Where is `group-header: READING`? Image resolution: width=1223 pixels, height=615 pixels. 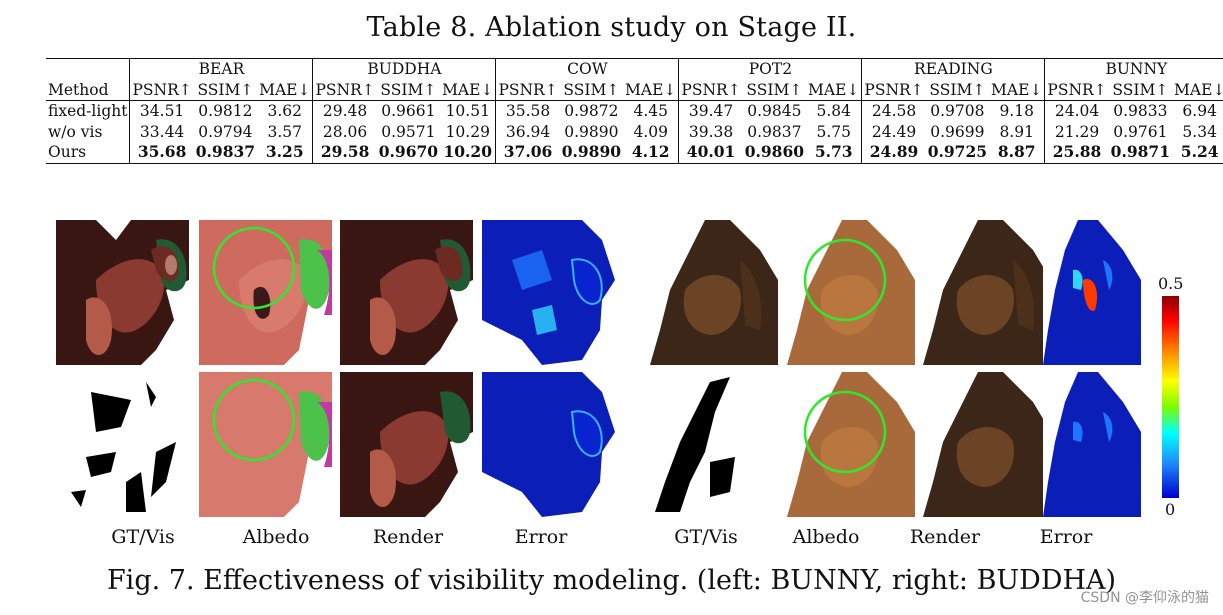 group-header: READING is located at coordinates (953, 69).